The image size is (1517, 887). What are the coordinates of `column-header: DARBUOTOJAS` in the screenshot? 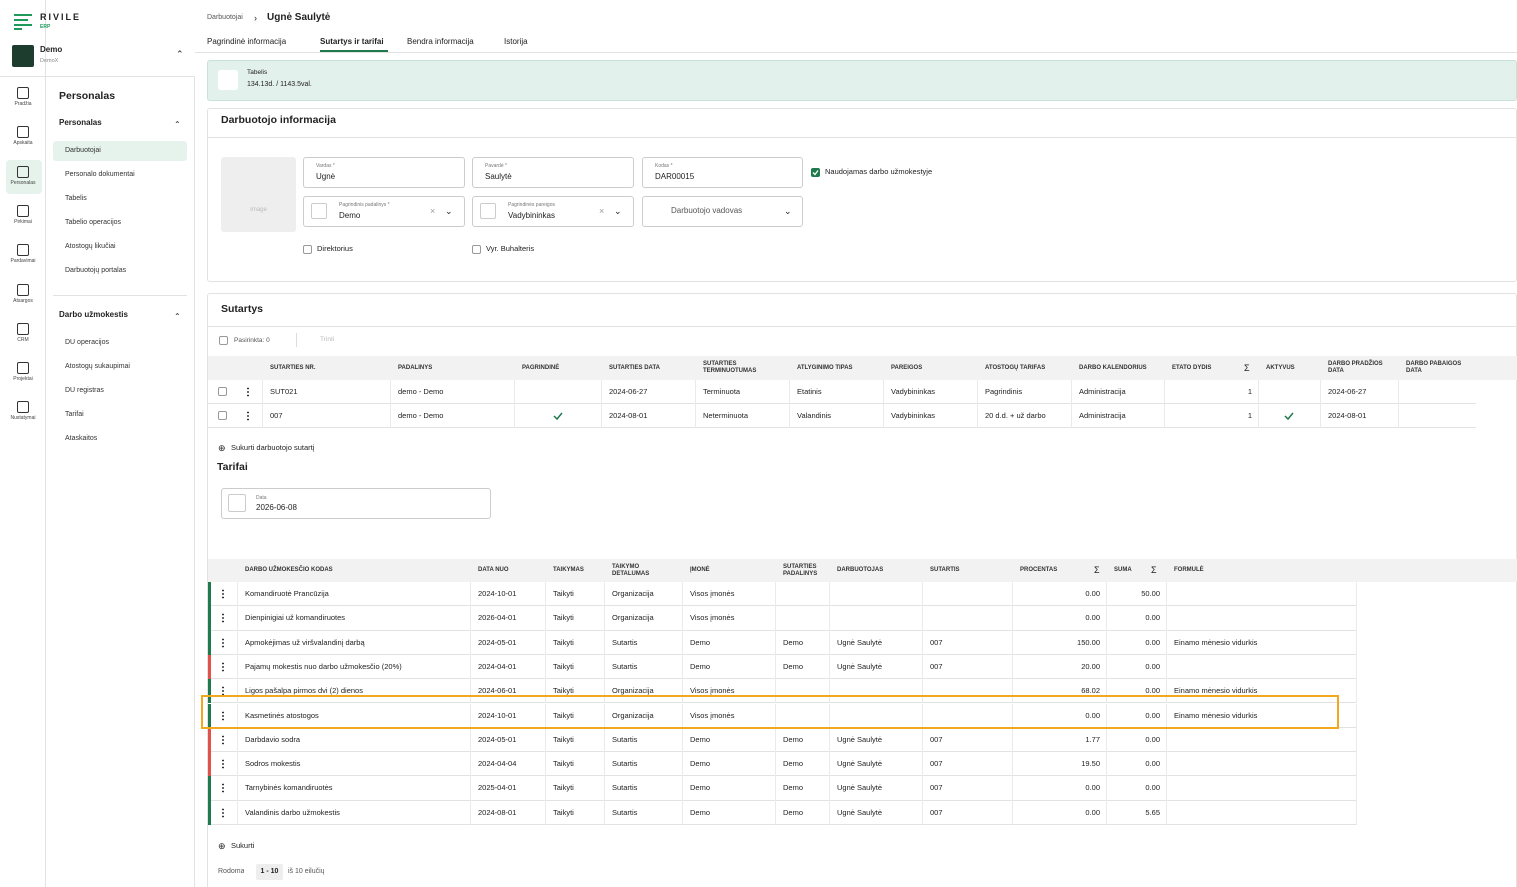 It's located at (860, 570).